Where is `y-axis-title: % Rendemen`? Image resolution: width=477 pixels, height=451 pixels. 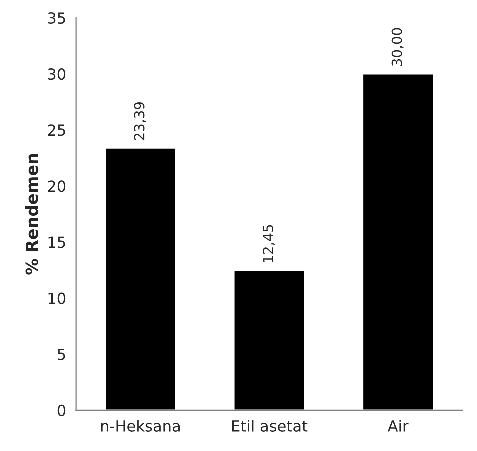
y-axis-title: % Rendemen is located at coordinates (31, 214).